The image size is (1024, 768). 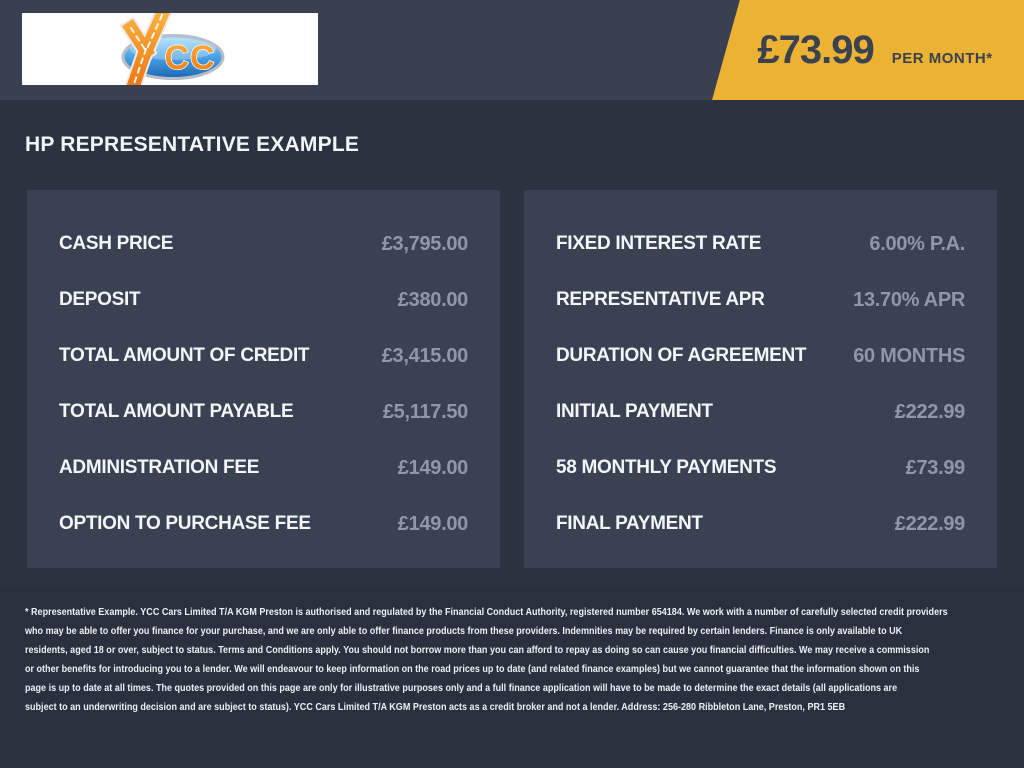 I want to click on finance-row-label: TOTAL AMOUNT PAYABLE, so click(x=176, y=411).